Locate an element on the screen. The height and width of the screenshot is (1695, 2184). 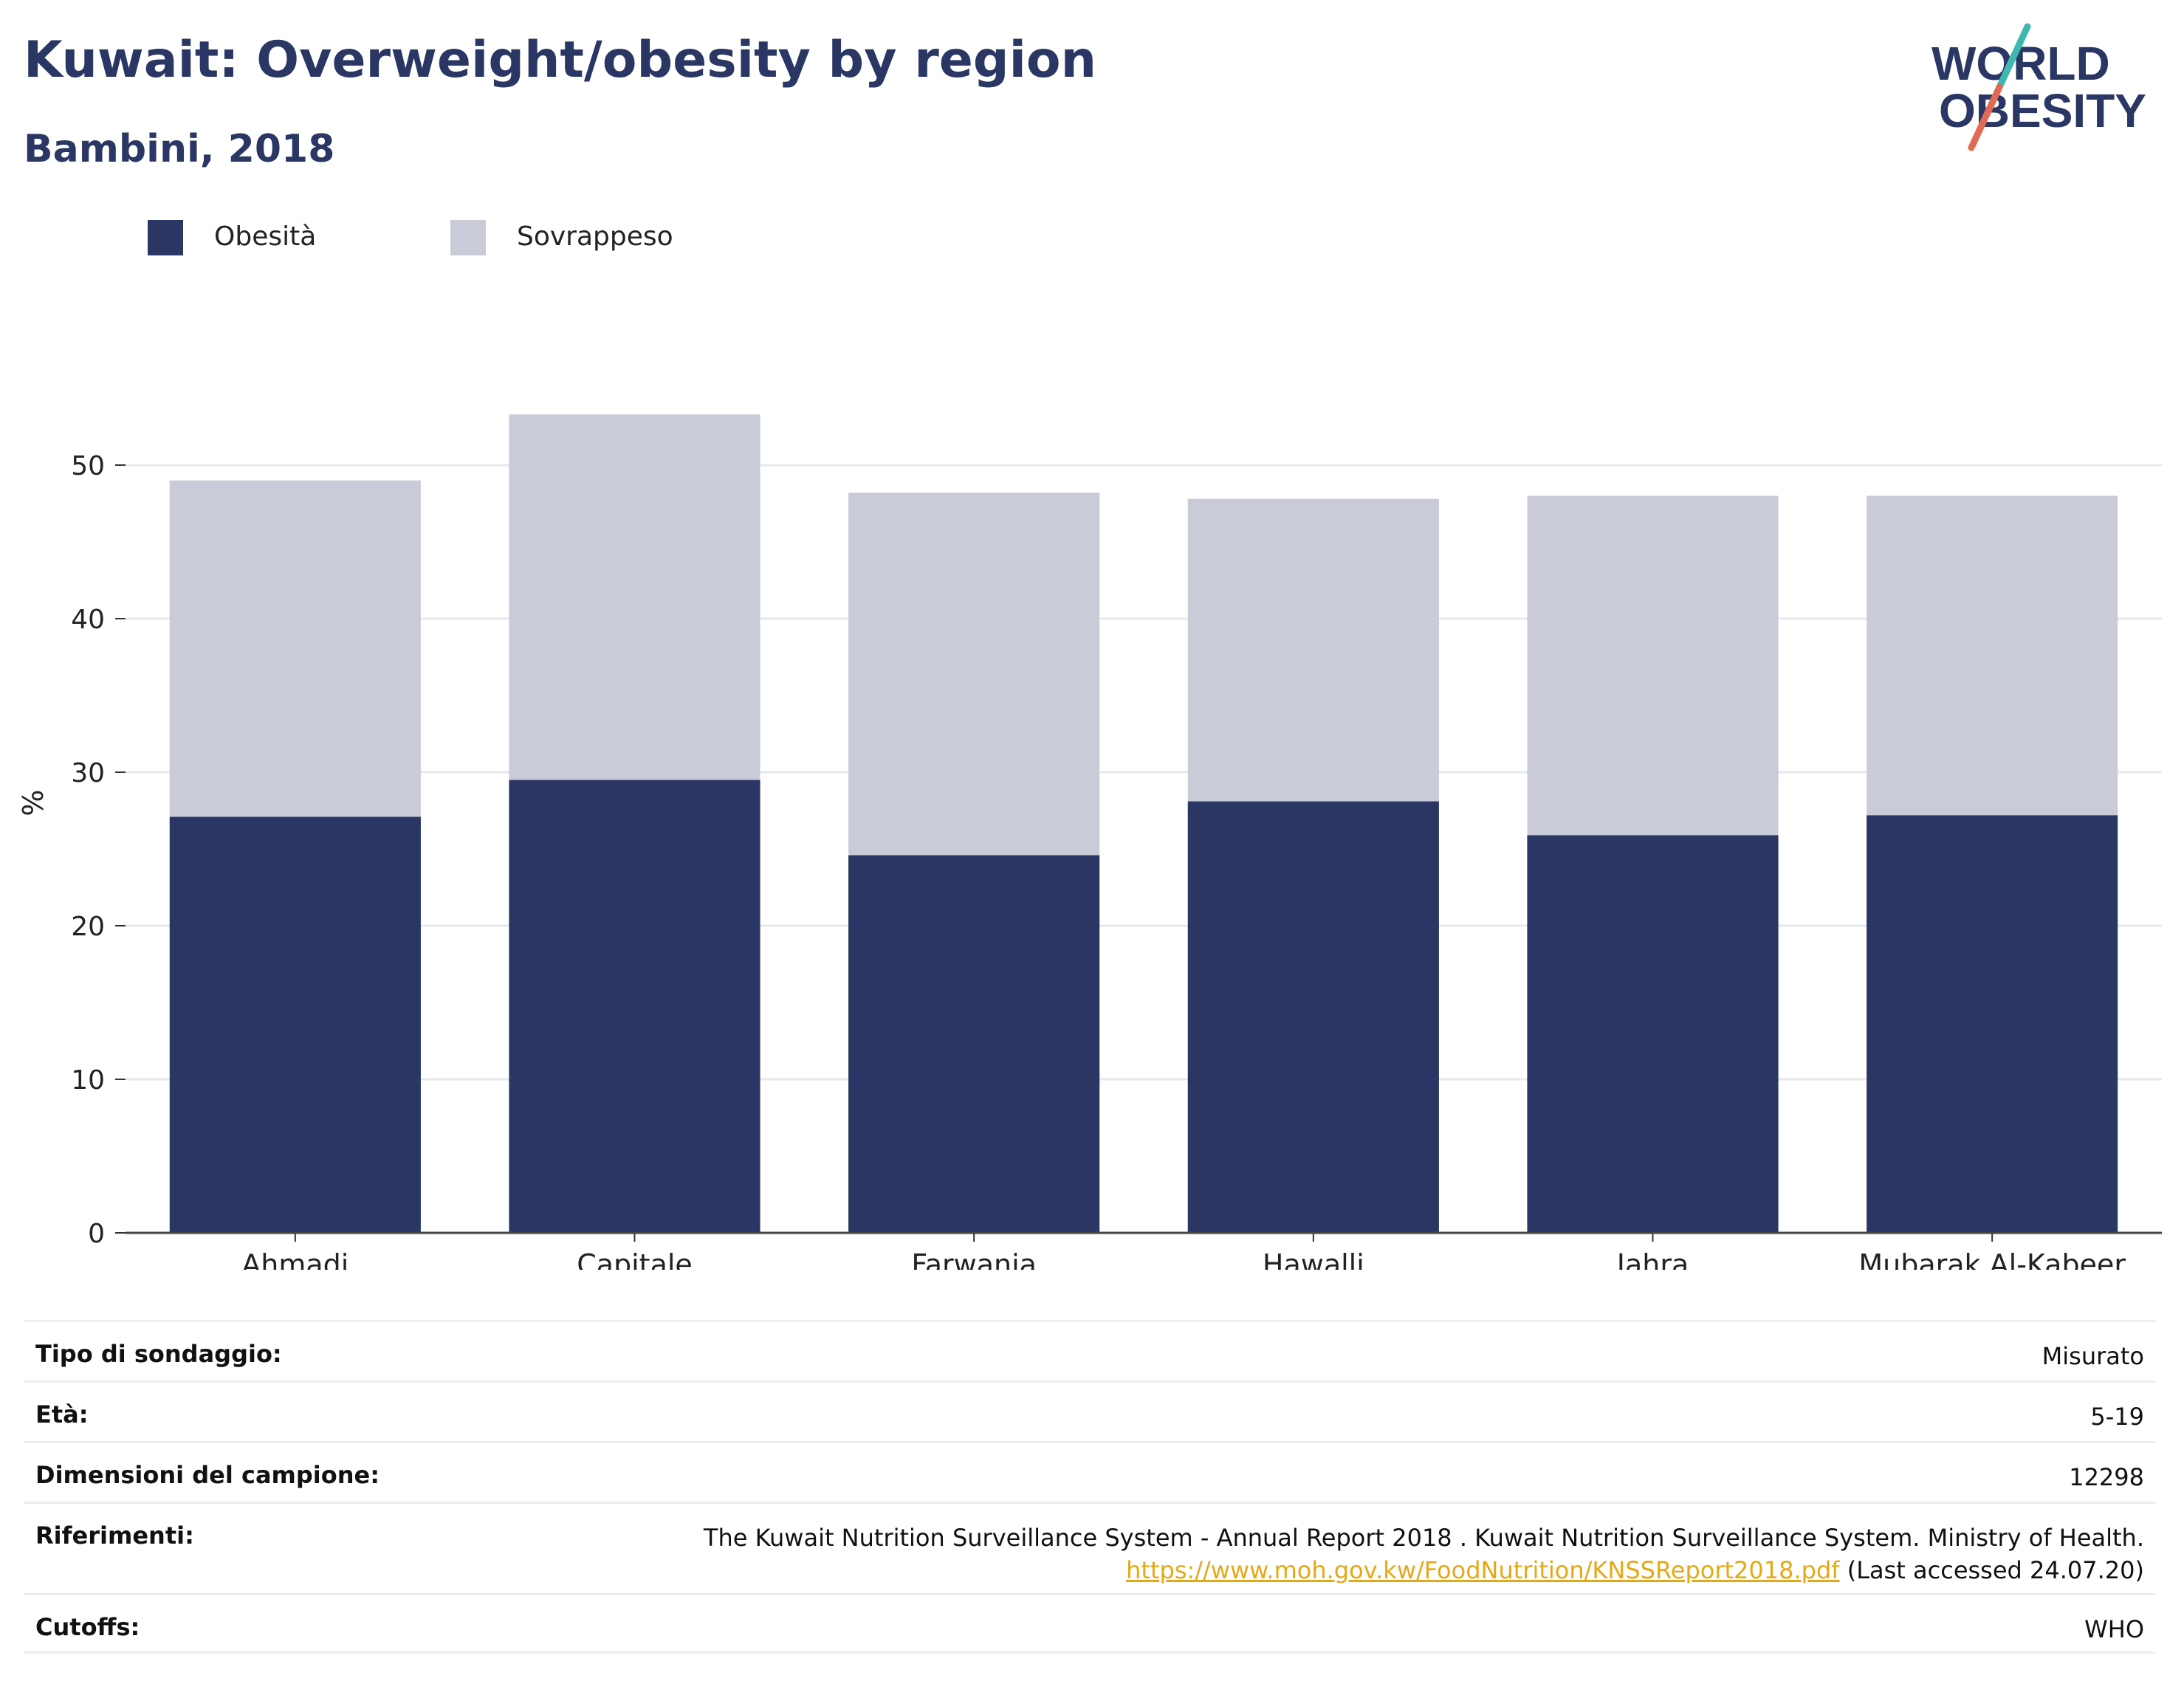
bar-overweight-farwania is located at coordinates (974, 674).